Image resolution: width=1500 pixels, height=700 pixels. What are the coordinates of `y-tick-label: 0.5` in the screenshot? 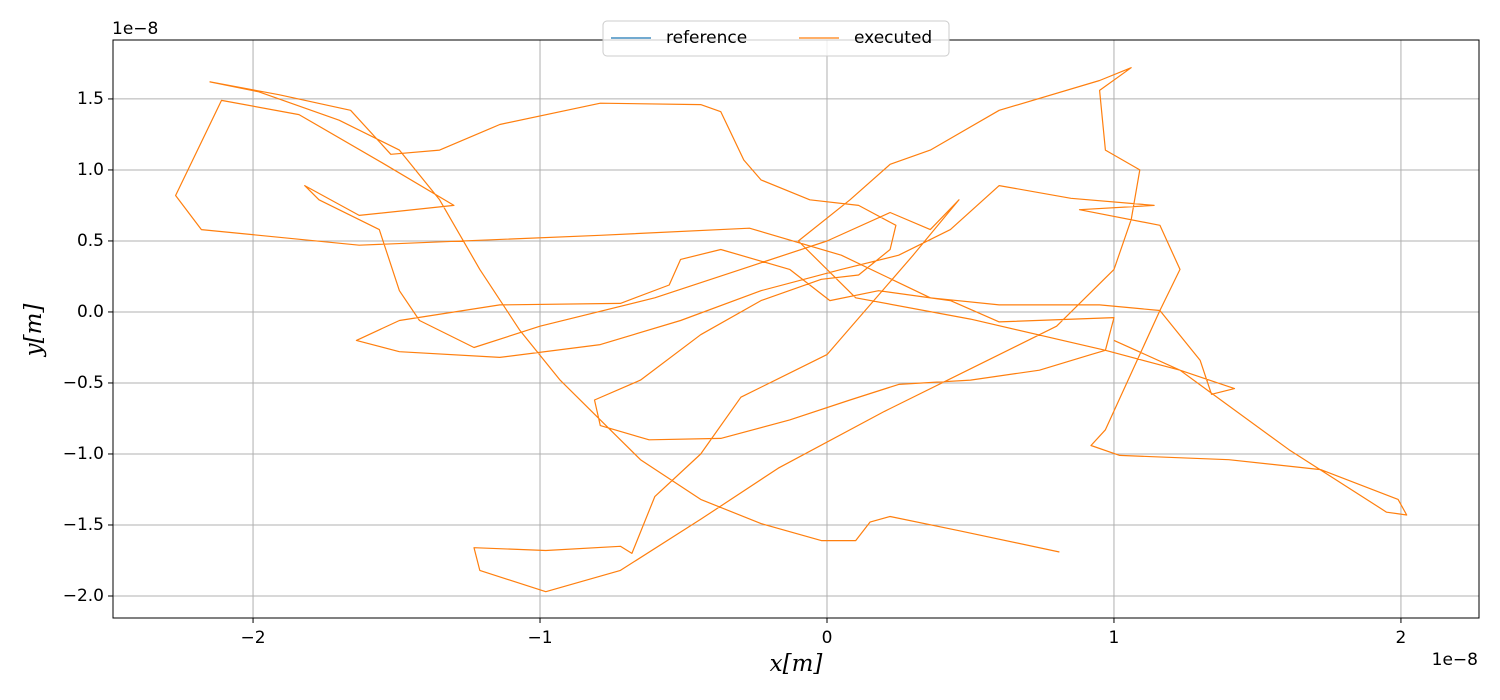 It's located at (90, 241).